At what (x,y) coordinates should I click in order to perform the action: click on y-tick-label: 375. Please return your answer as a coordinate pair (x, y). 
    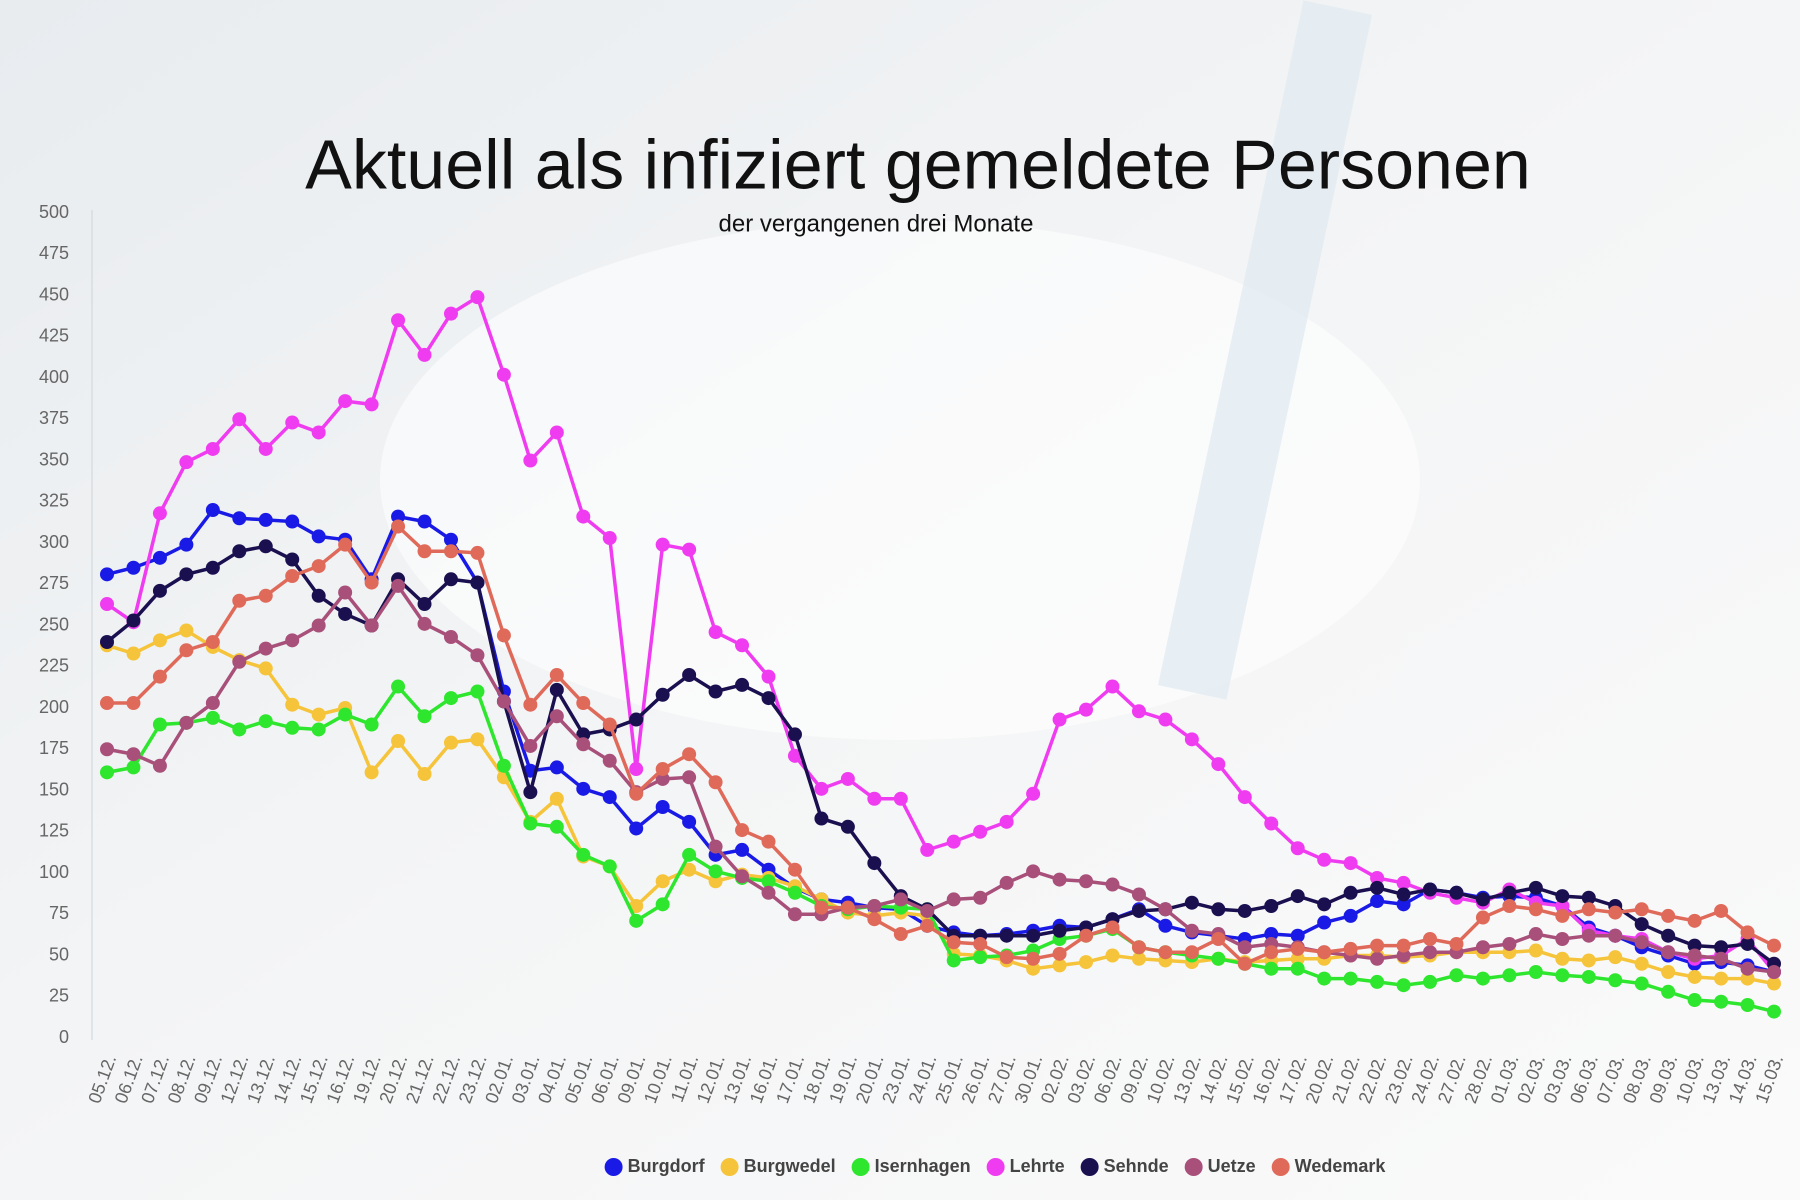
    Looking at the image, I should click on (54, 418).